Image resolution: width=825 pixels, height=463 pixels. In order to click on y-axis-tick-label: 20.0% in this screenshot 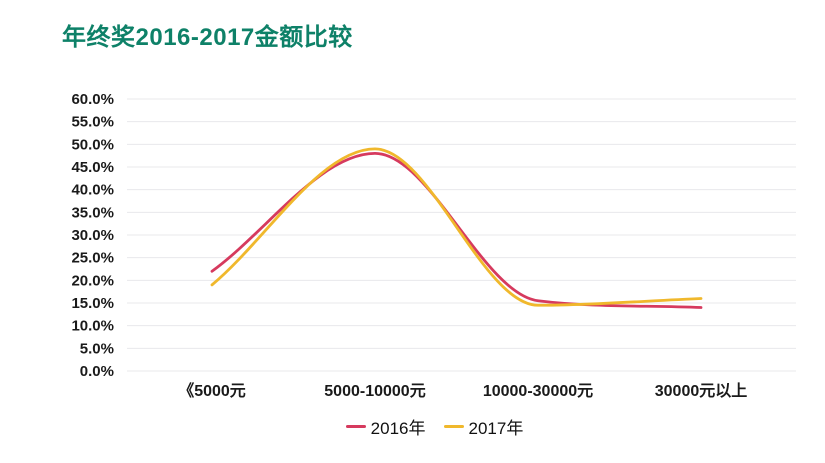, I will do `click(92, 280)`.